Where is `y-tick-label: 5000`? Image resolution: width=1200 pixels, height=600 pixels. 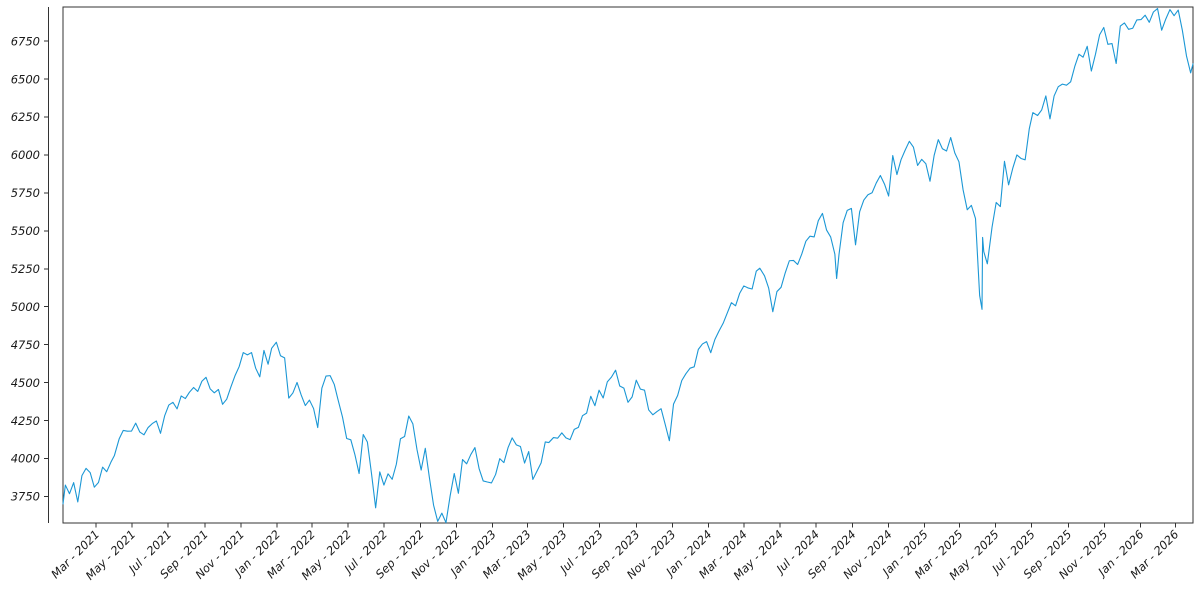 y-tick-label: 5000 is located at coordinates (25, 307).